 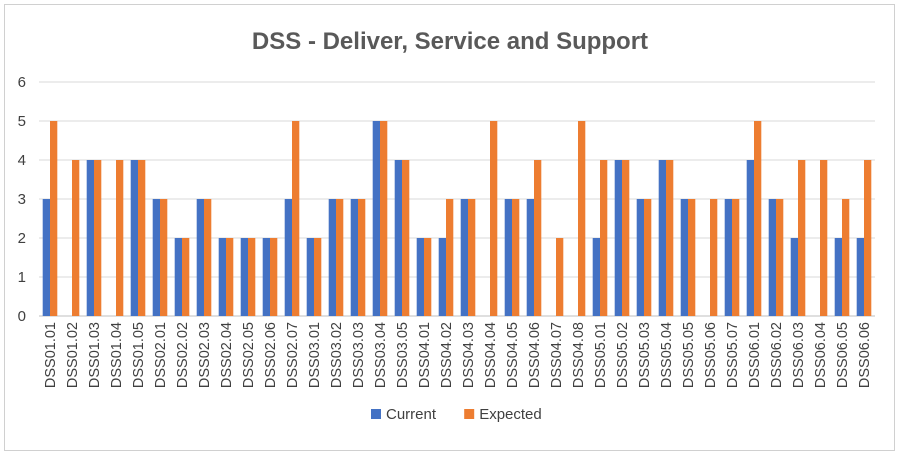 I want to click on x-tick-label: DSS02.07, so click(x=293, y=355).